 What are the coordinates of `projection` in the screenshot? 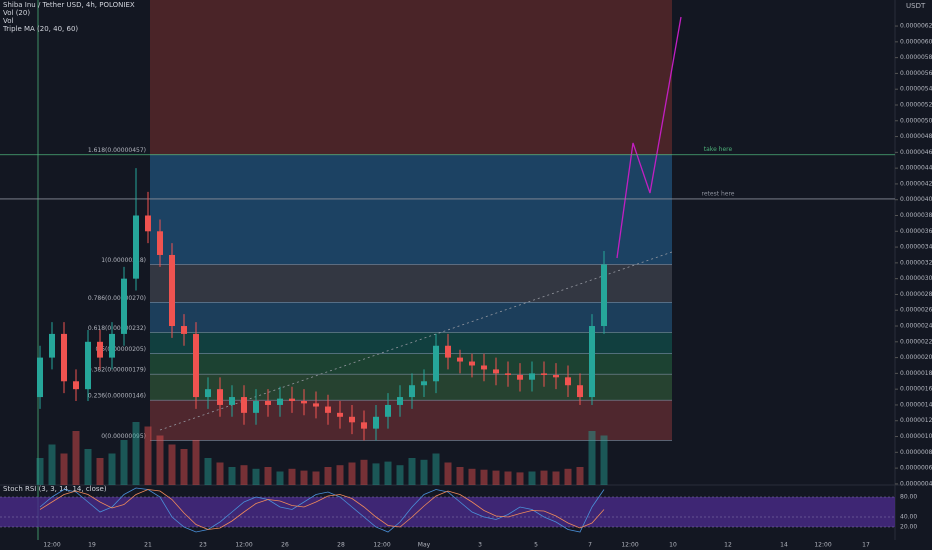 It's located at (649, 137).